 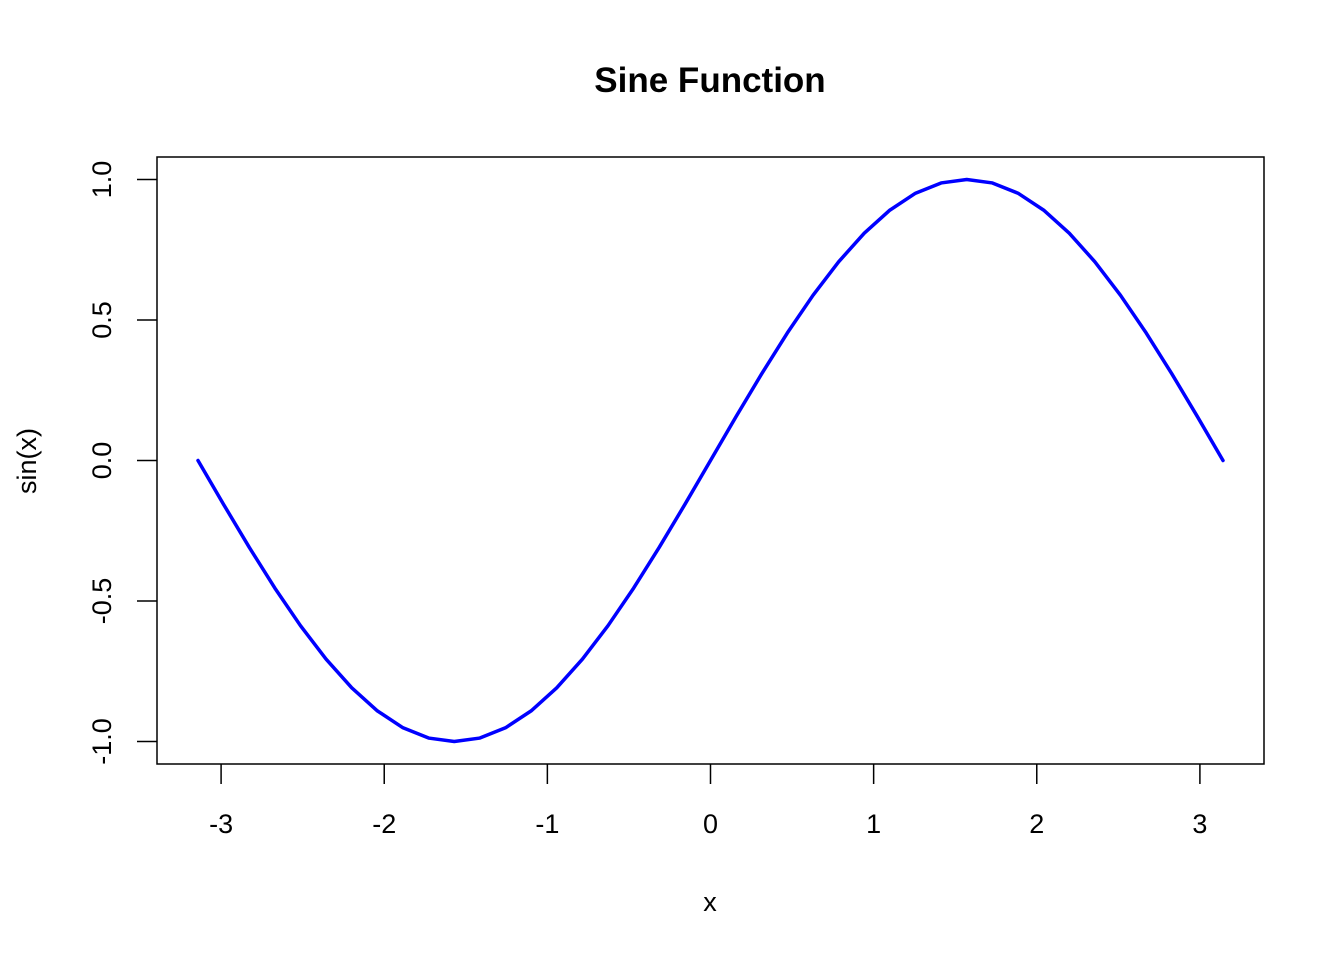 I want to click on y-axis-label: sin(x), so click(x=27, y=461).